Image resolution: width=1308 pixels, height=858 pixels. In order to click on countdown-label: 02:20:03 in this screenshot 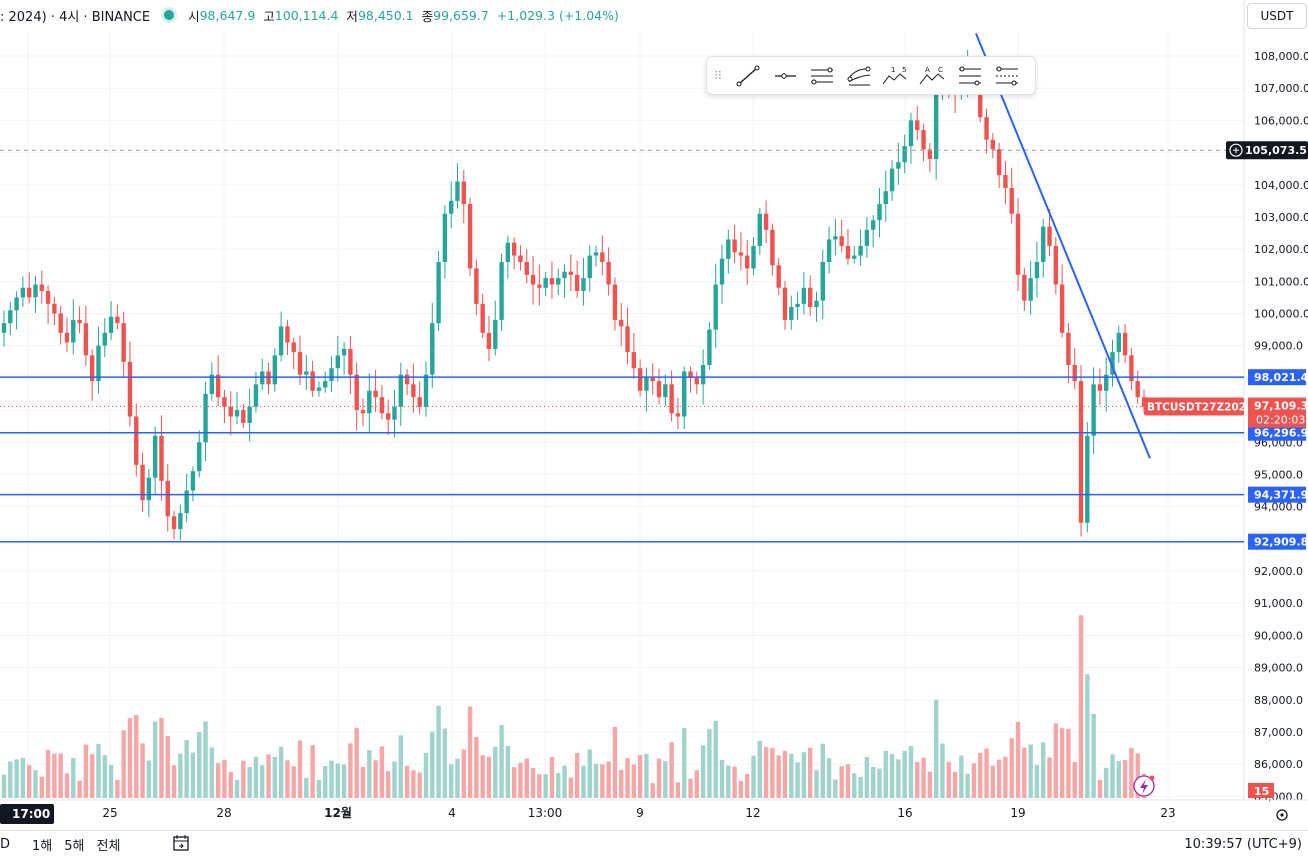, I will do `click(1280, 420)`.